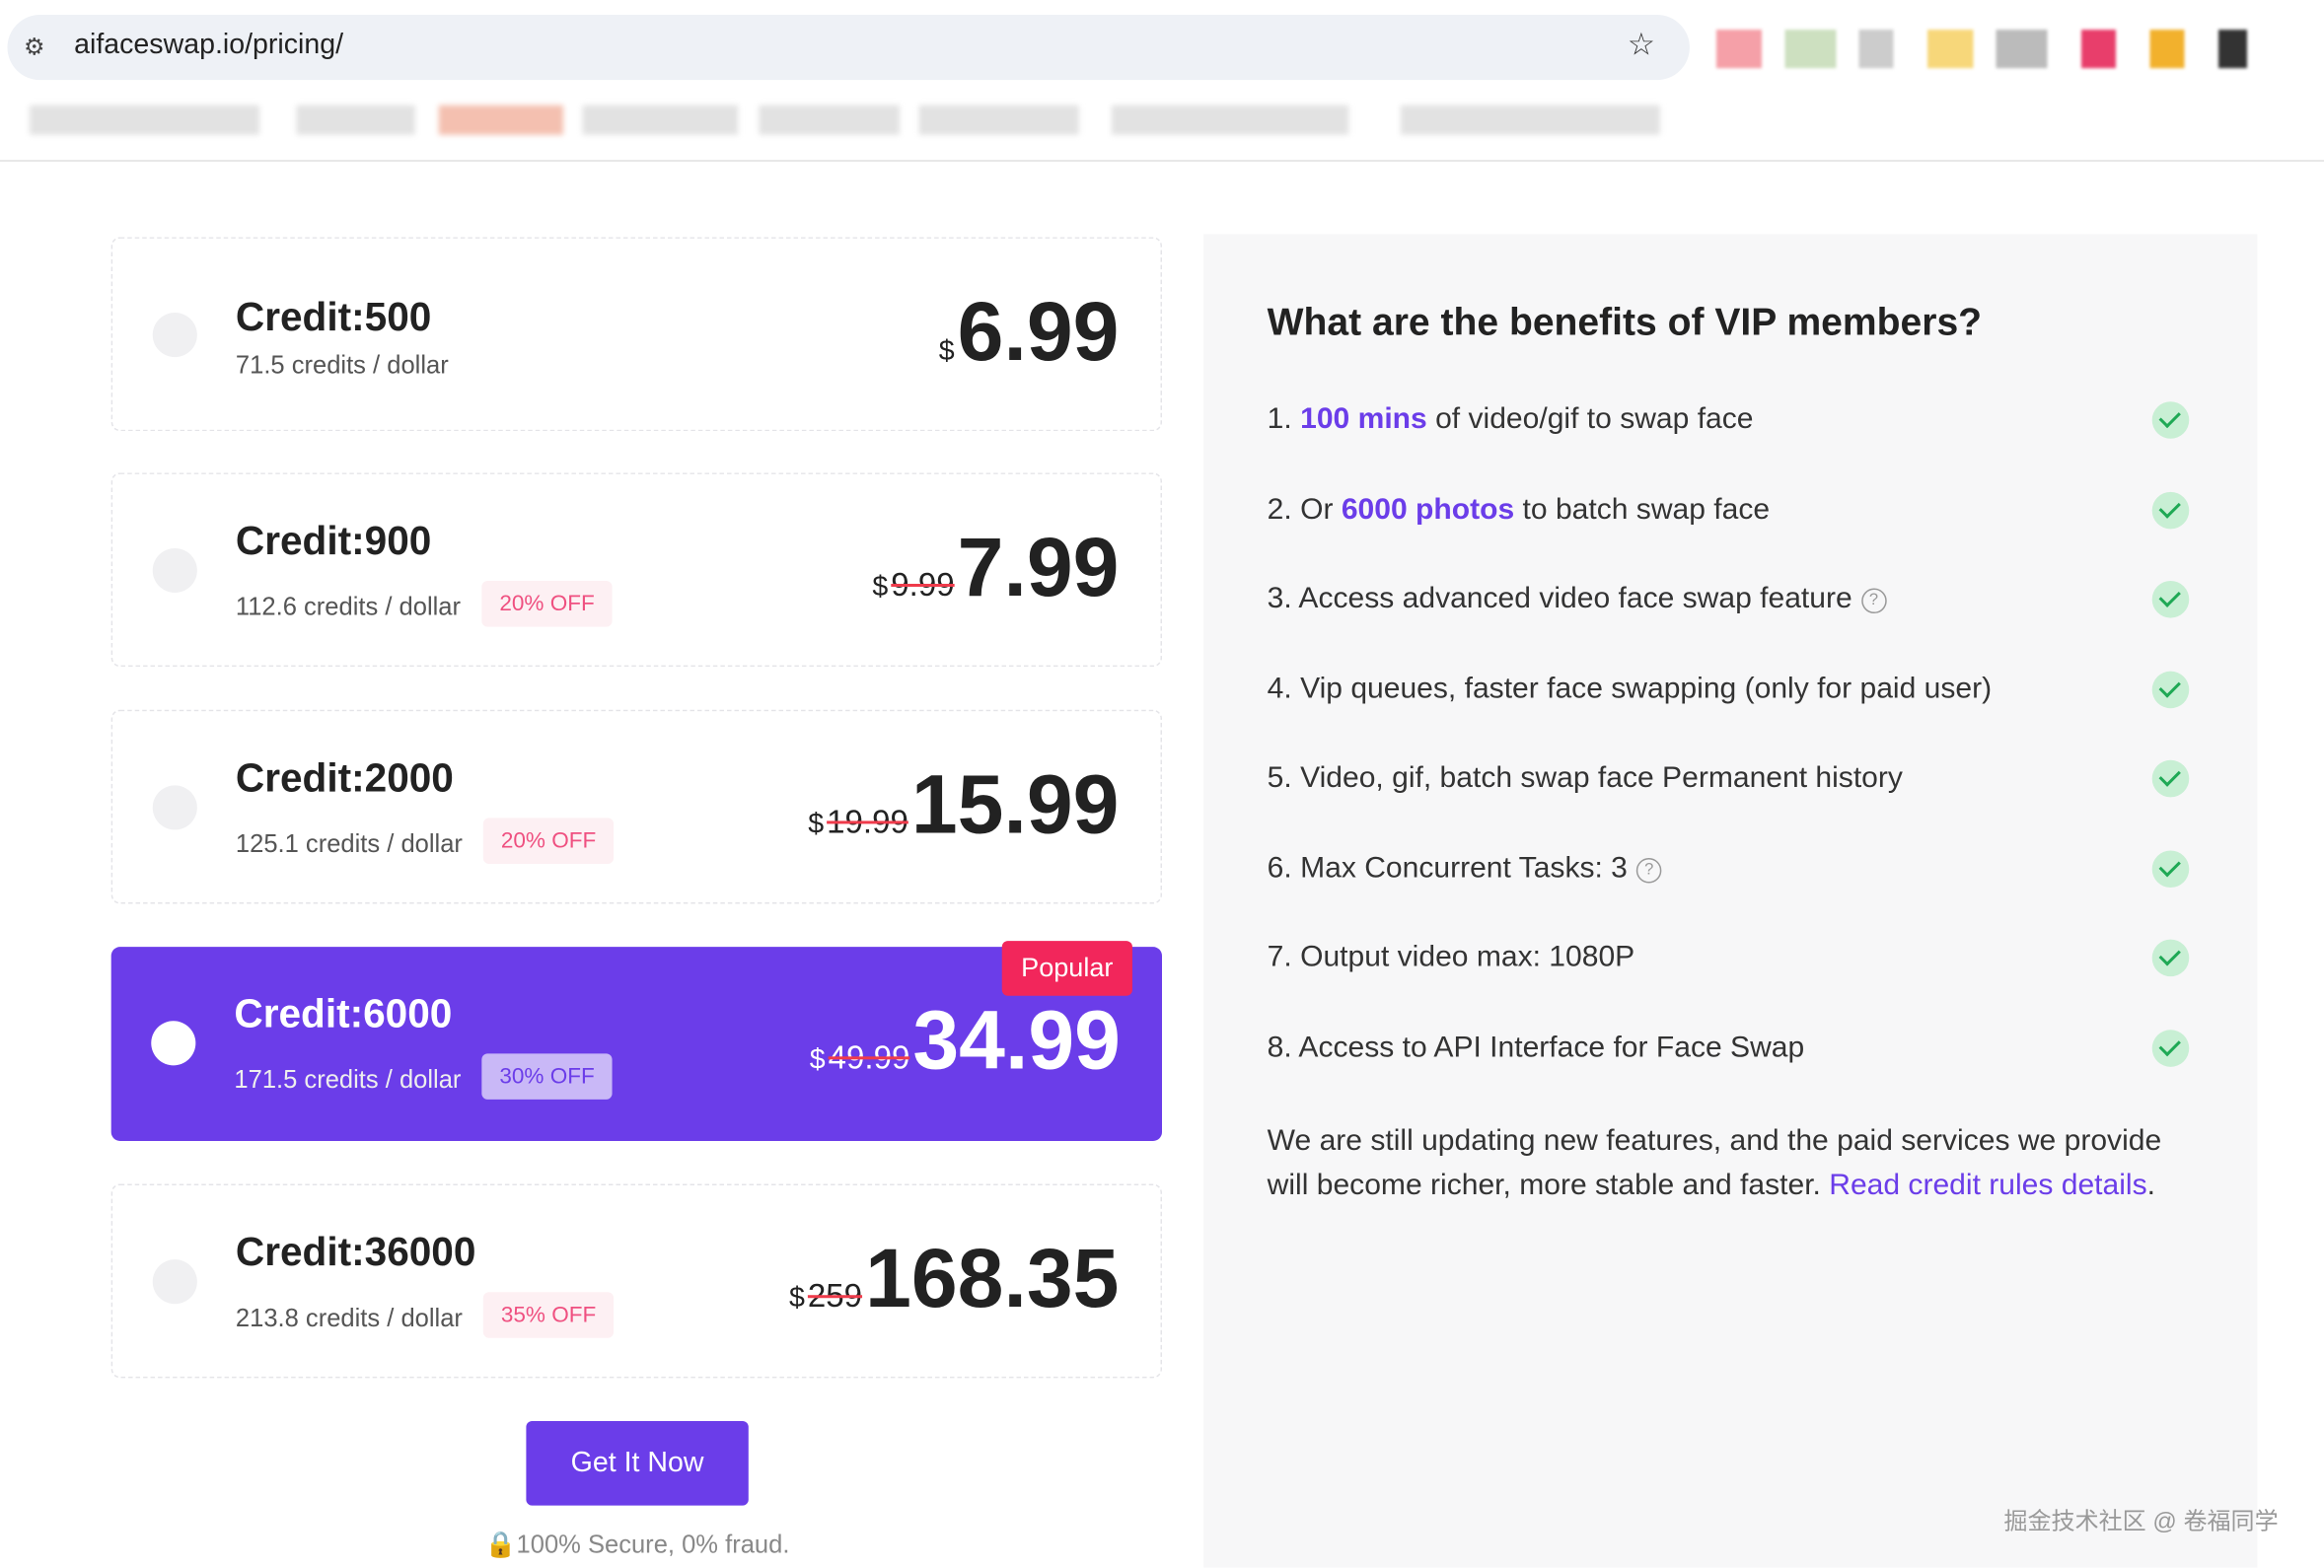 The width and height of the screenshot is (2324, 1568). Describe the element at coordinates (548, 1315) in the screenshot. I see `discount-tag: 35% OFF` at that location.